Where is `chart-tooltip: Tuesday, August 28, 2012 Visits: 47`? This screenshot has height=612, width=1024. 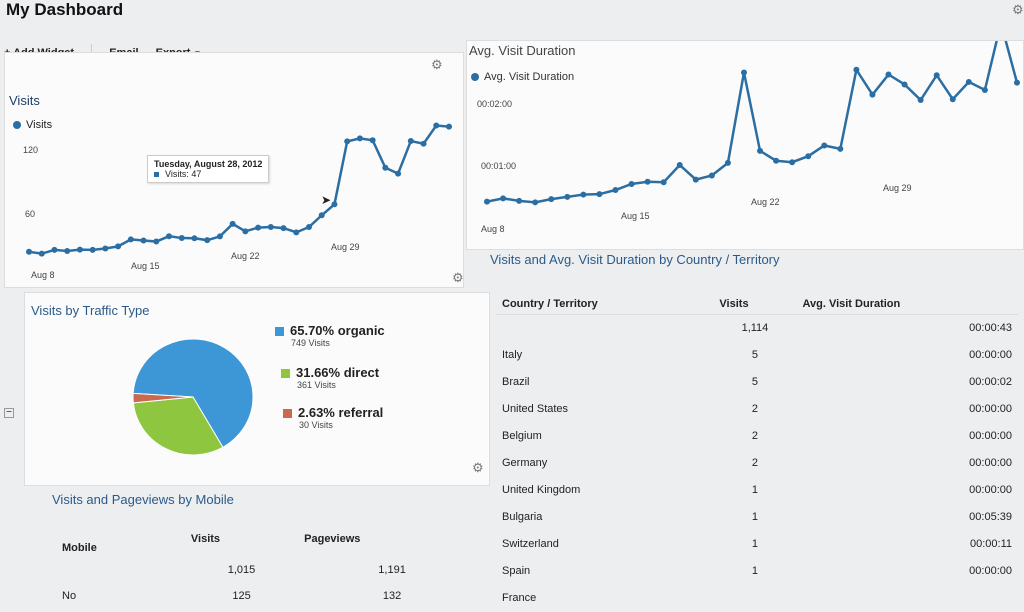
chart-tooltip: Tuesday, August 28, 2012 Visits: 47 is located at coordinates (208, 169).